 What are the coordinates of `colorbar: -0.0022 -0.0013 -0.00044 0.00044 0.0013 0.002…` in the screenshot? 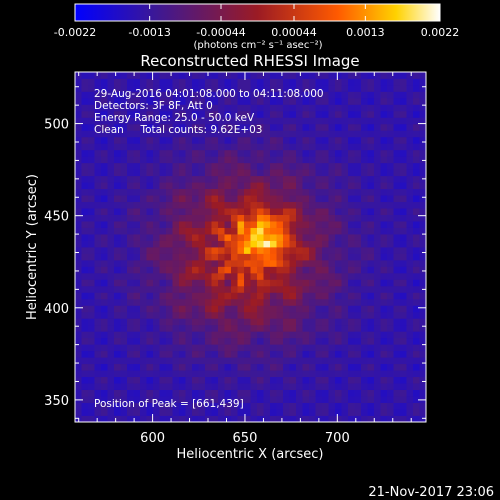 It's located at (256, 27).